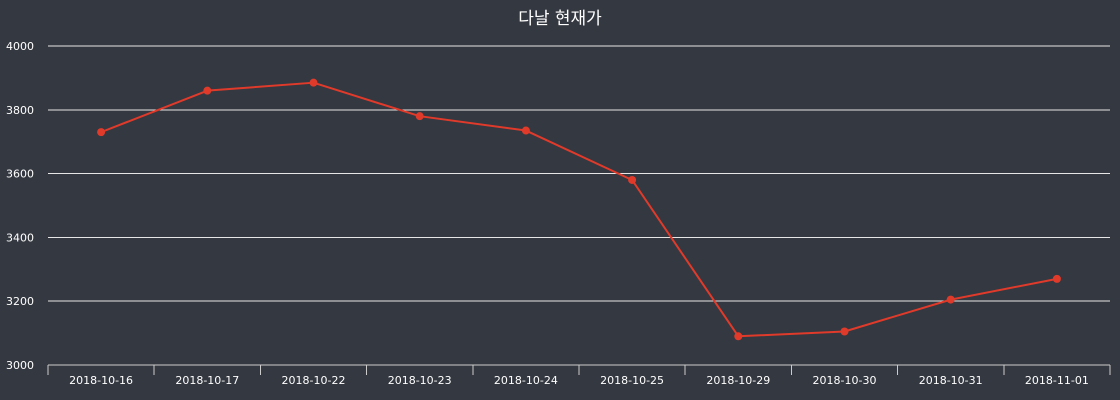 This screenshot has width=1120, height=400. I want to click on x-axis, so click(579, 369).